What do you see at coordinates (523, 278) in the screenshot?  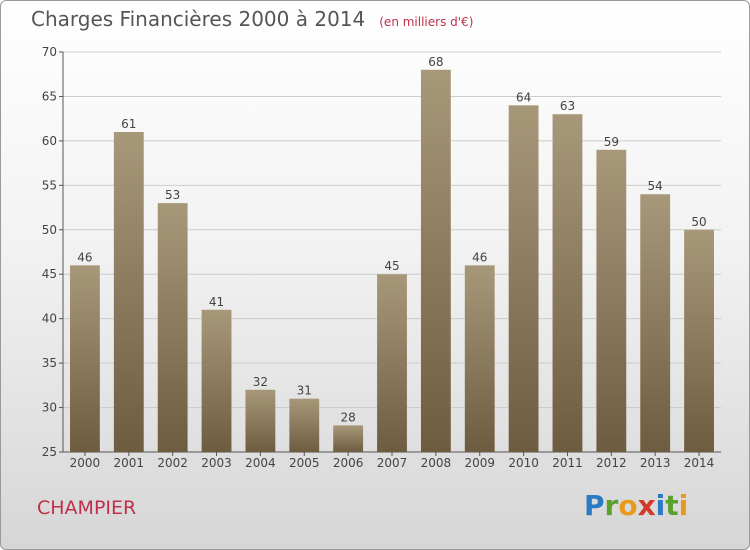 I see `bar-2010` at bounding box center [523, 278].